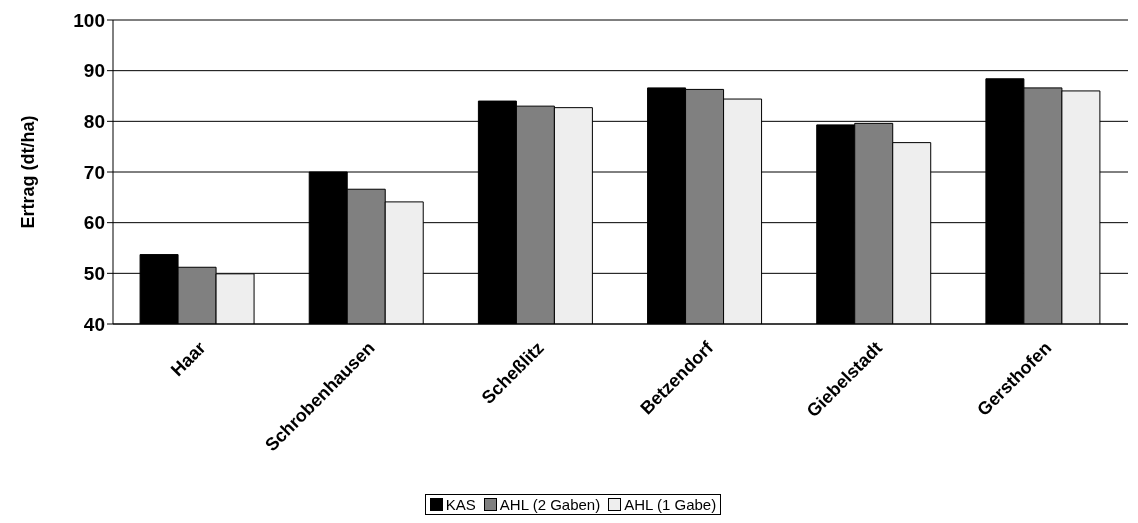 Image resolution: width=1138 pixels, height=523 pixels. I want to click on y-tick-label: 70, so click(94, 172).